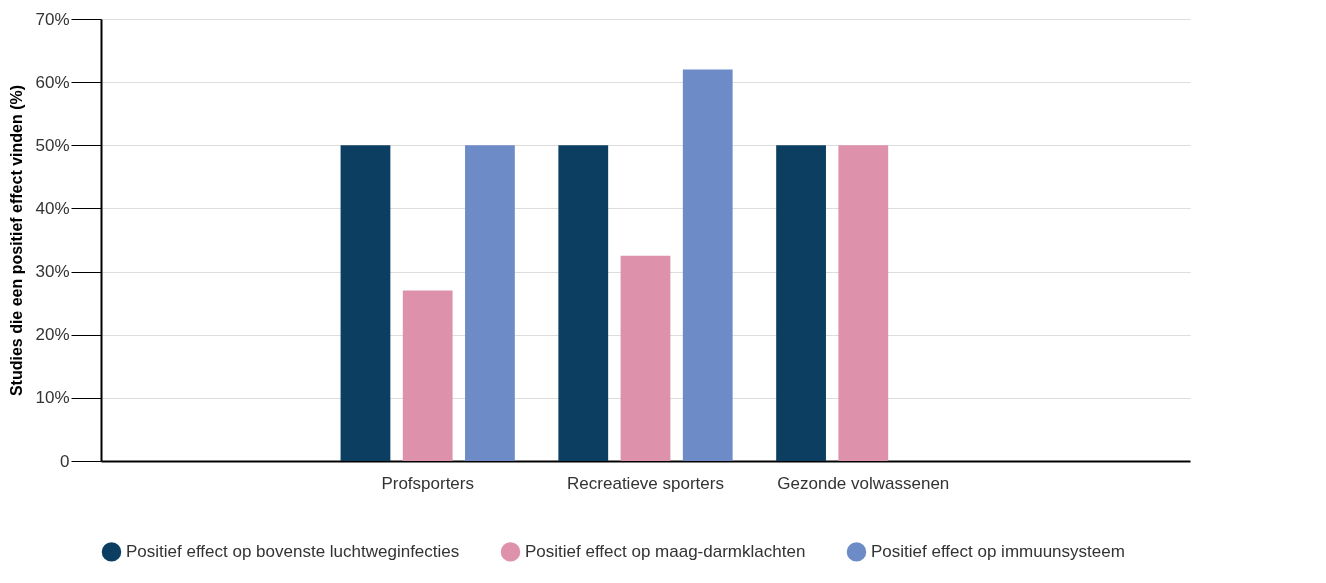 This screenshot has width=1326, height=583. Describe the element at coordinates (52, 208) in the screenshot. I see `y-tick-label: 40%` at that location.